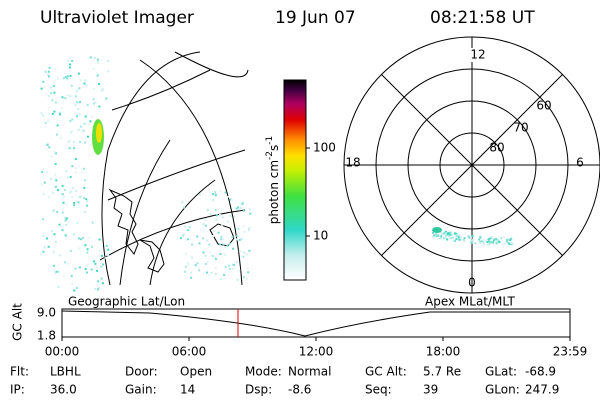 This screenshot has height=400, width=600. I want to click on timeline-xtick: 00:00, so click(62, 352).